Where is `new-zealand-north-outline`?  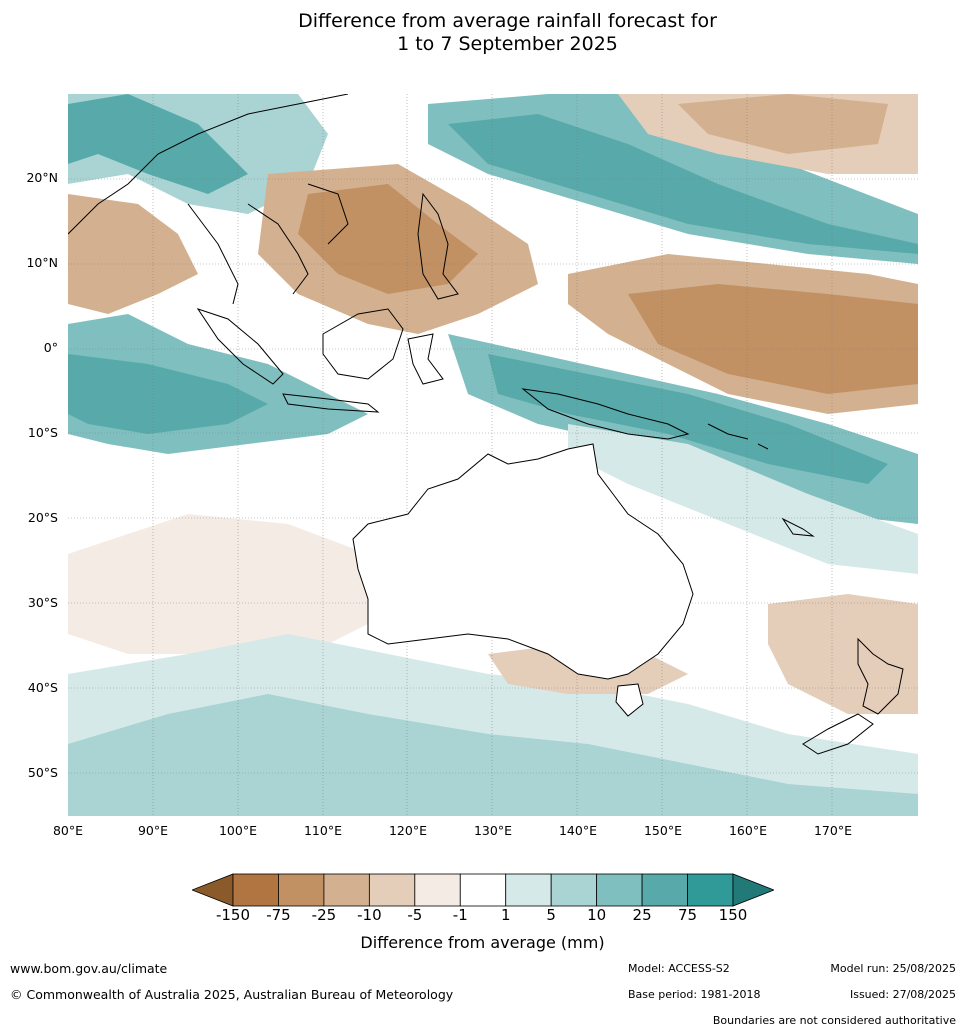
new-zealand-north-outline is located at coordinates (880, 676).